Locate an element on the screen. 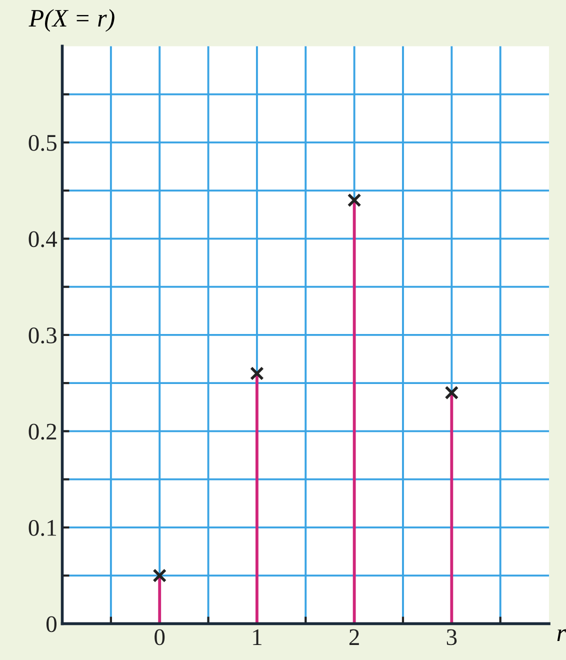  y-tick-label: 0.1 is located at coordinates (42, 528).